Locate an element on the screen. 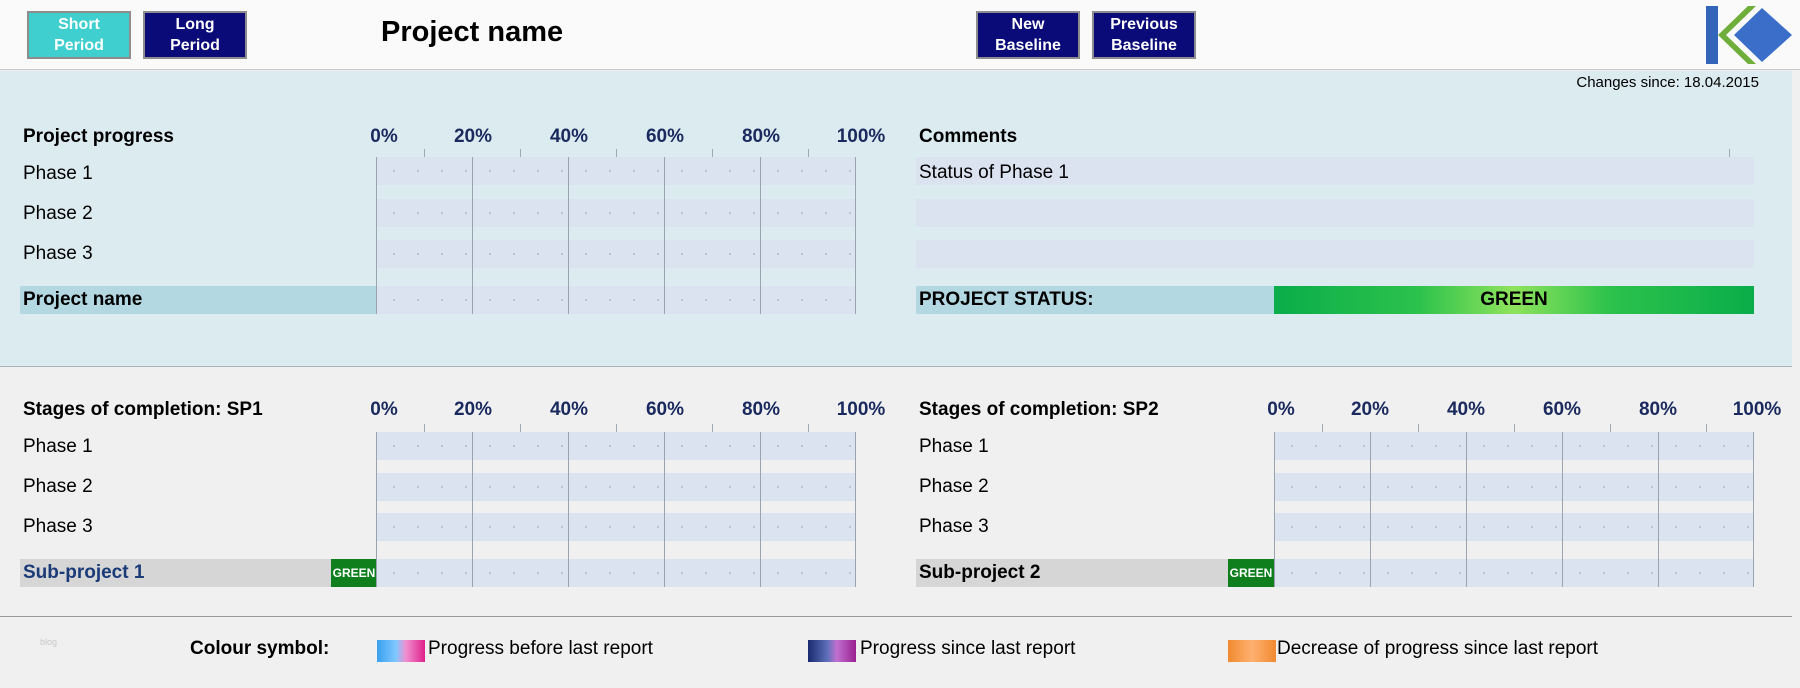 The height and width of the screenshot is (688, 1800). legend-swatch-before is located at coordinates (401, 651).